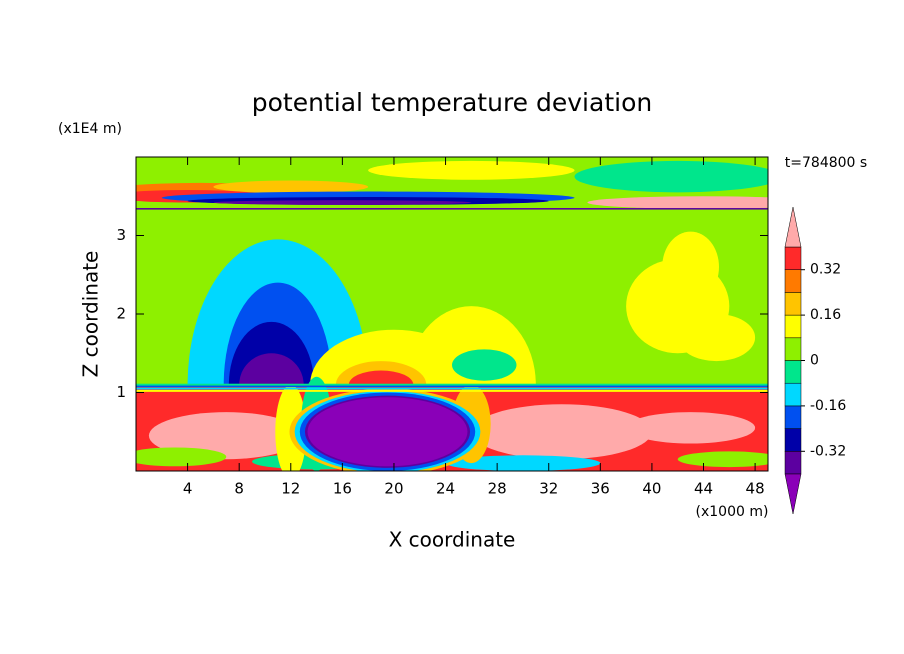  I want to click on x-tick-label: 16, so click(342, 489).